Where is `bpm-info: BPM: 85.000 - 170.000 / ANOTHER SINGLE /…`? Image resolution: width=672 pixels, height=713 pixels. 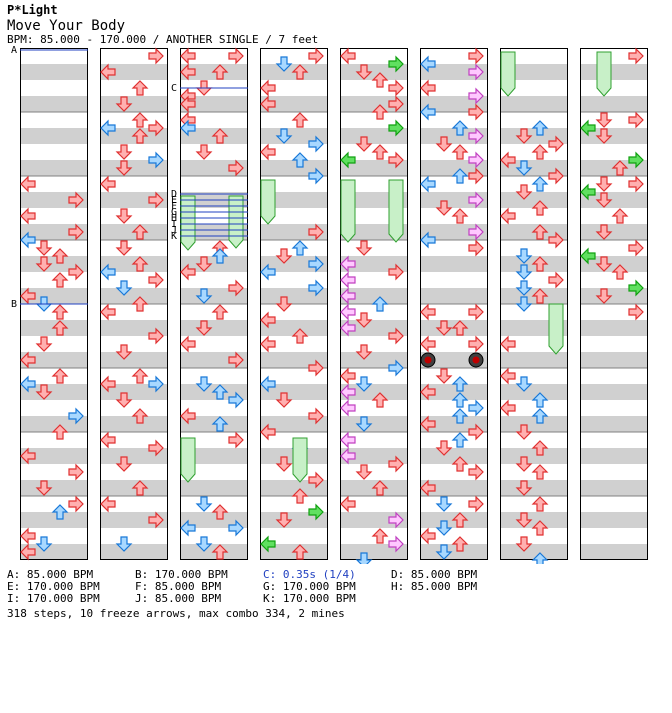
bpm-info: BPM: 85.000 - 170.000 / ANOTHER SINGLE /… is located at coordinates (163, 39).